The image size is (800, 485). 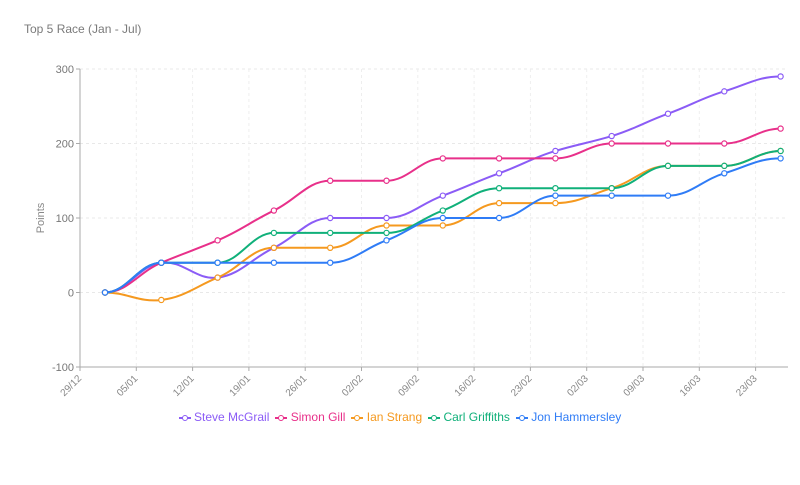 What do you see at coordinates (128, 386) in the screenshot?
I see `x-tick-label: 05/01` at bounding box center [128, 386].